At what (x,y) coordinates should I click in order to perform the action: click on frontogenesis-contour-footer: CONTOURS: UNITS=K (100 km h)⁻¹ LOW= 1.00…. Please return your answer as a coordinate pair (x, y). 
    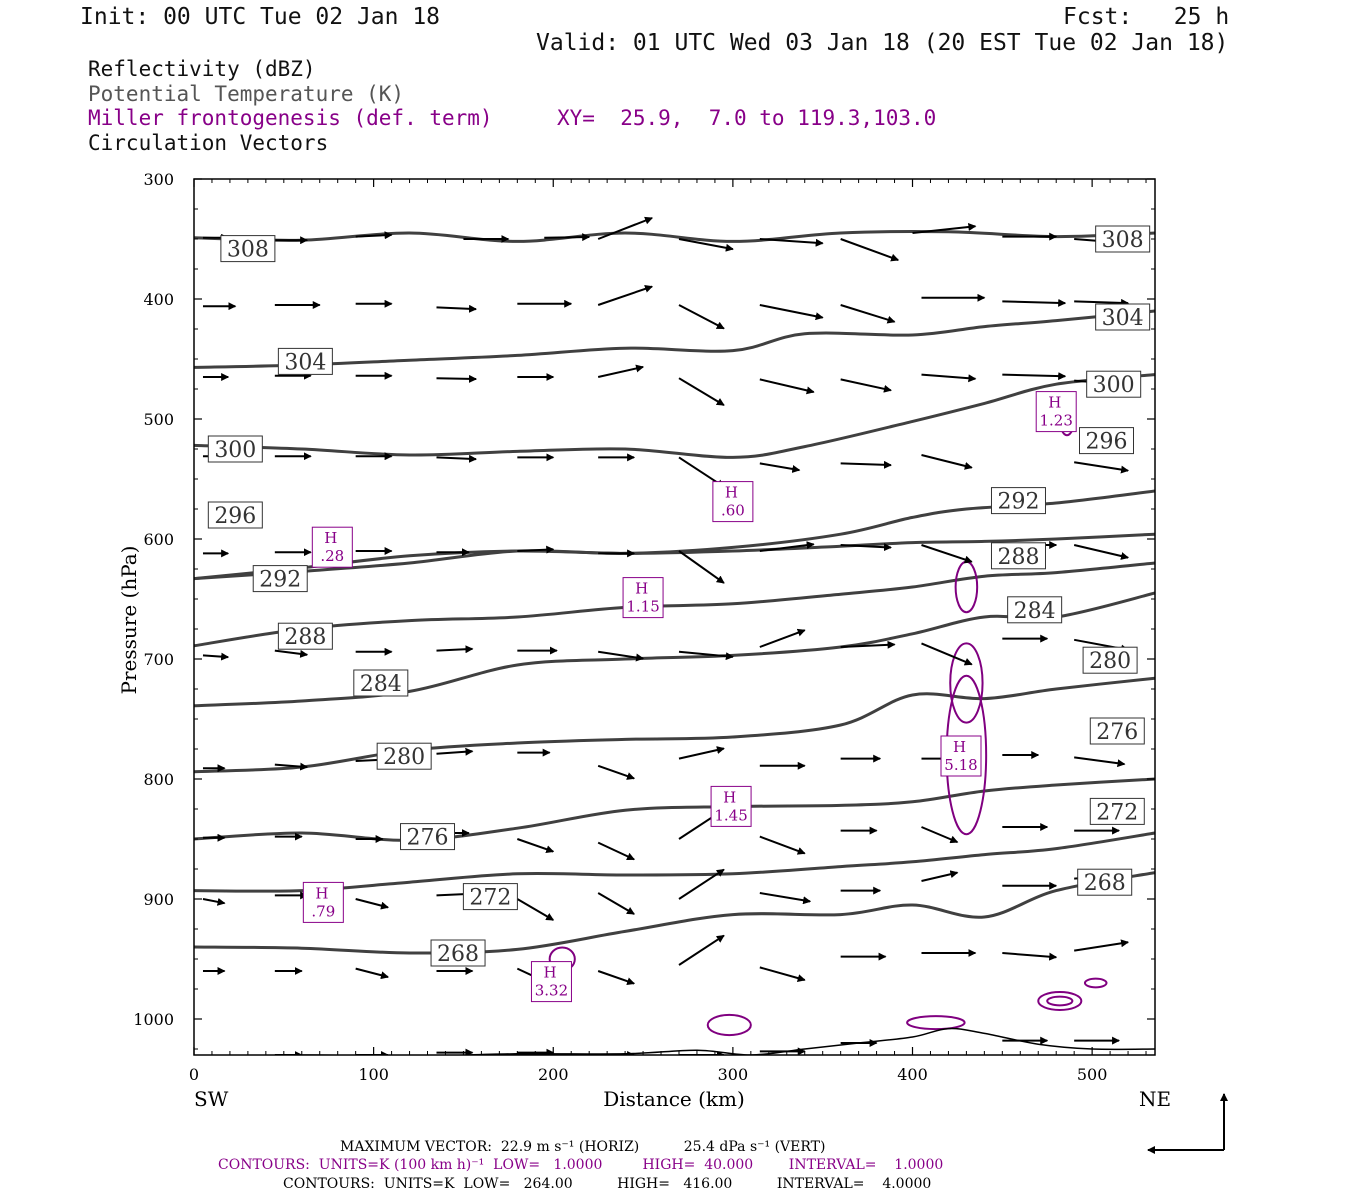
    Looking at the image, I should click on (581, 1165).